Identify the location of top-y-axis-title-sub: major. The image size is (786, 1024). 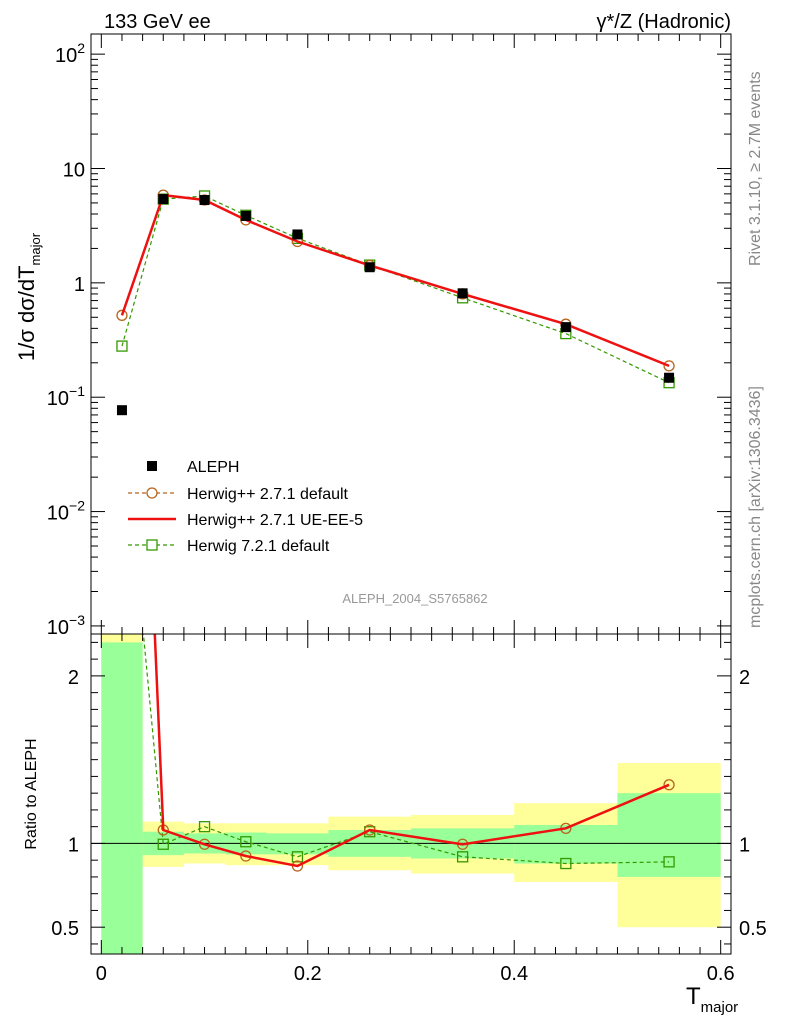
(35, 248).